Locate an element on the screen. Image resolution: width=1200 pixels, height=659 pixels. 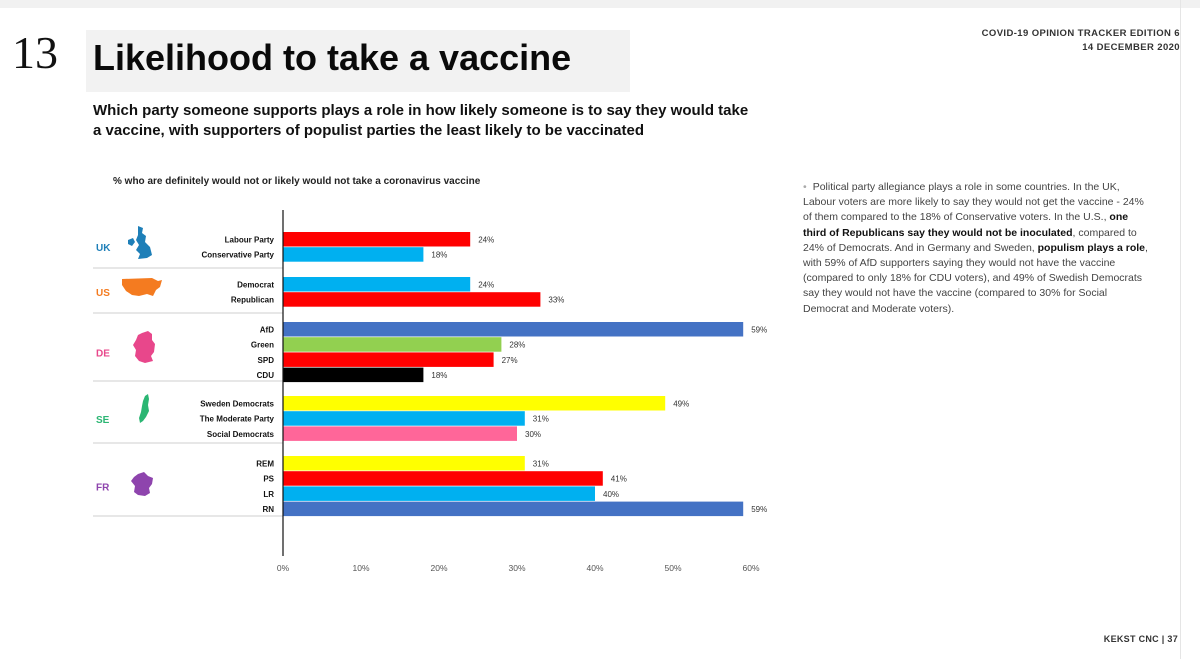
x-tick-label: 0% is located at coordinates (283, 568).